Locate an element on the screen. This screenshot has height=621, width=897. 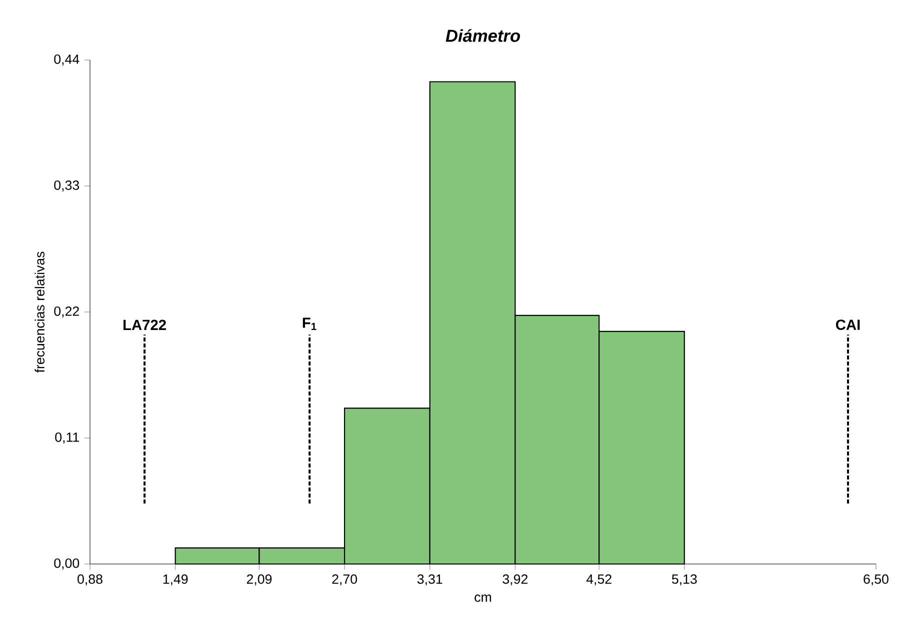
text: F$_{1}$ is located at coordinates (309, 324).